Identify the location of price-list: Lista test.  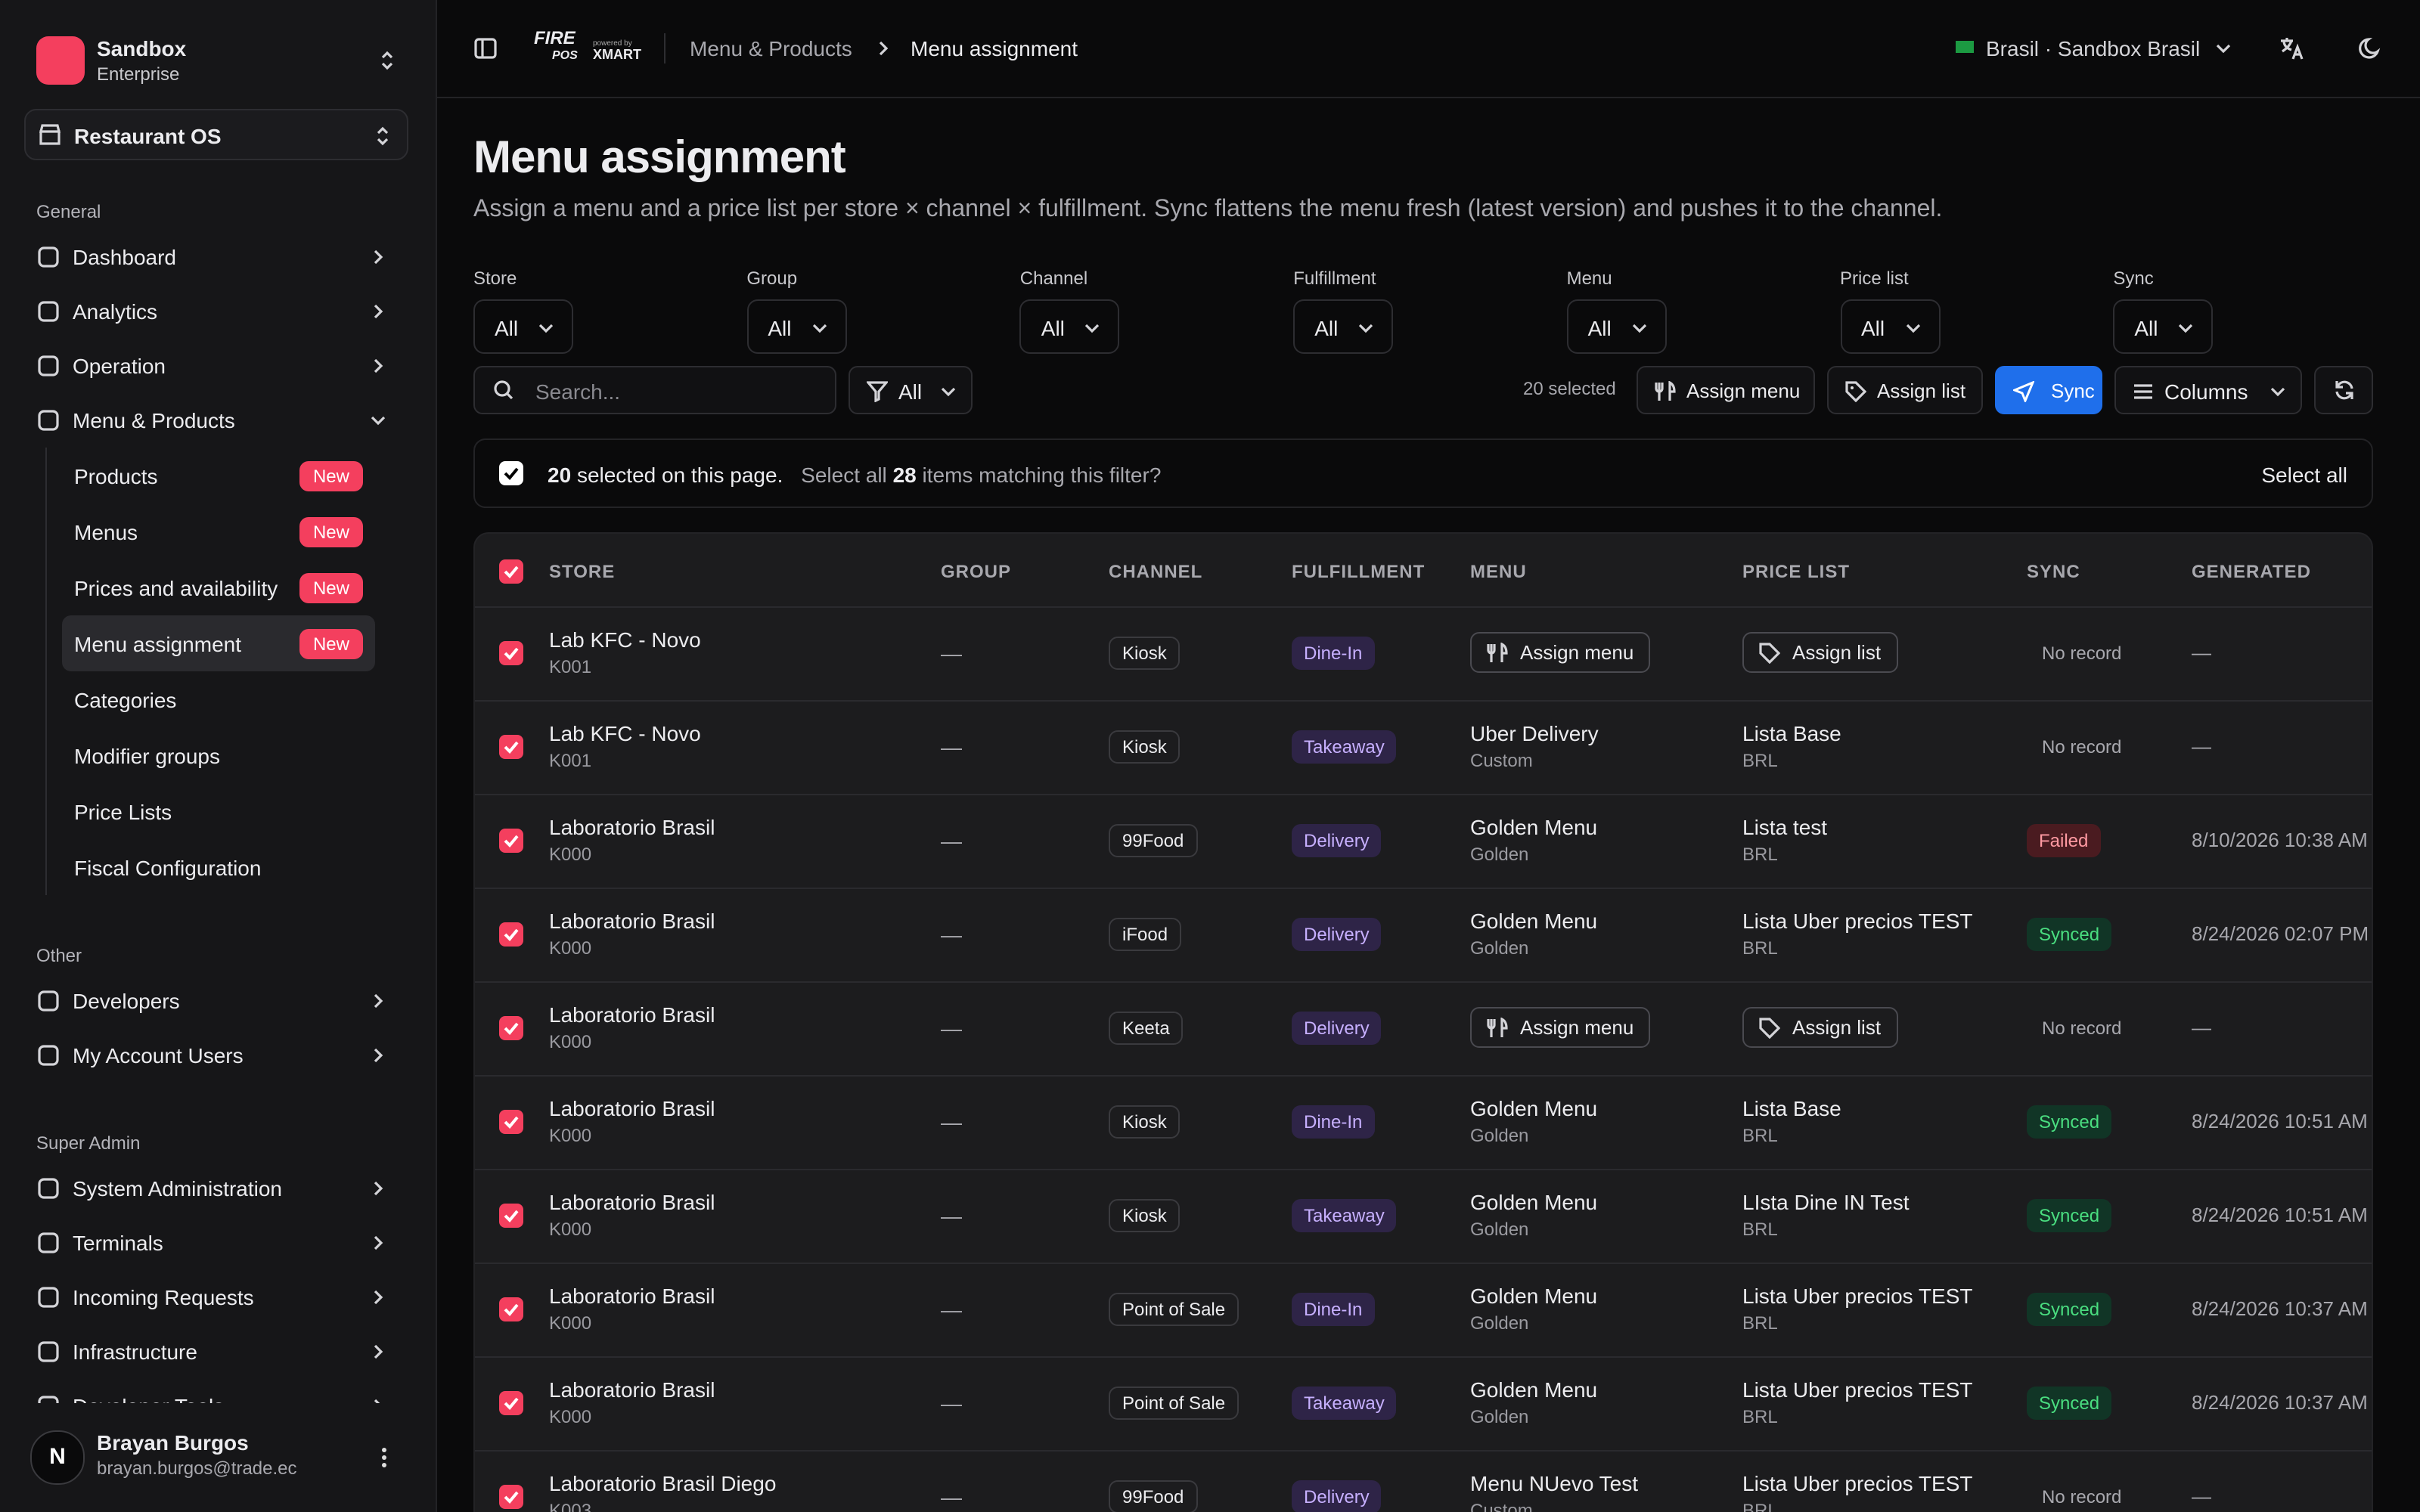
(1785, 827).